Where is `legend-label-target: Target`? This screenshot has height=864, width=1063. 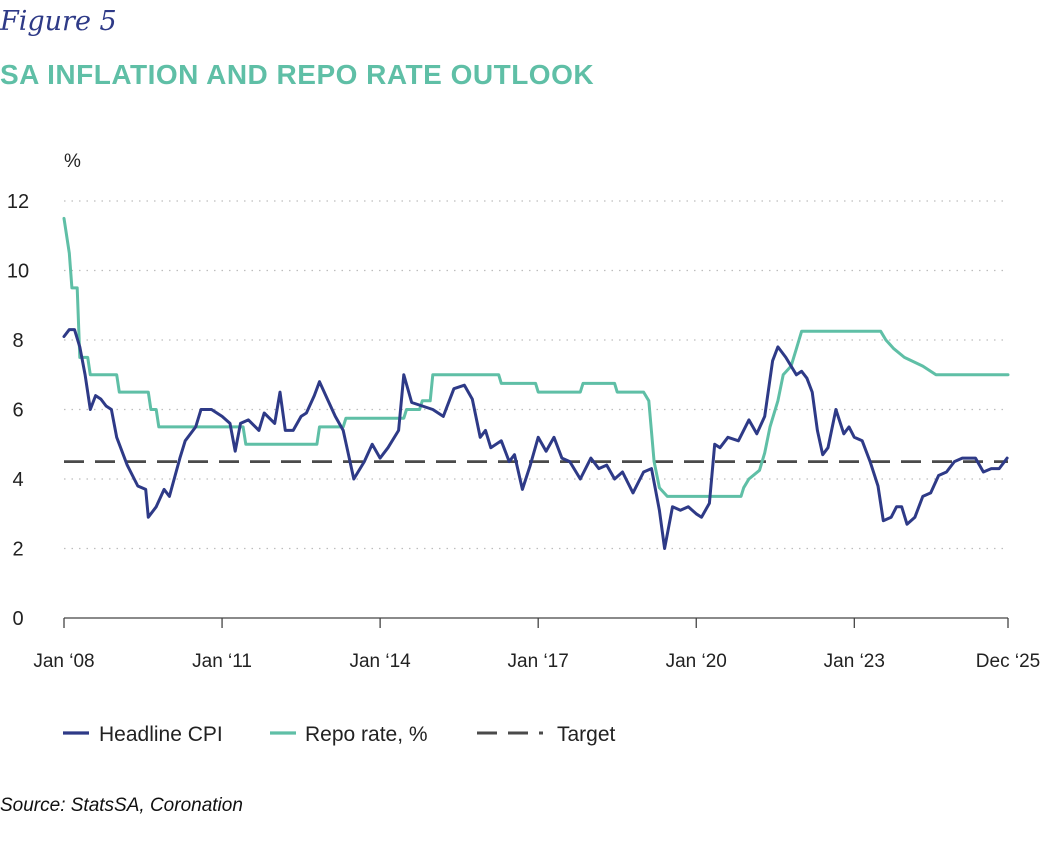 legend-label-target: Target is located at coordinates (586, 734).